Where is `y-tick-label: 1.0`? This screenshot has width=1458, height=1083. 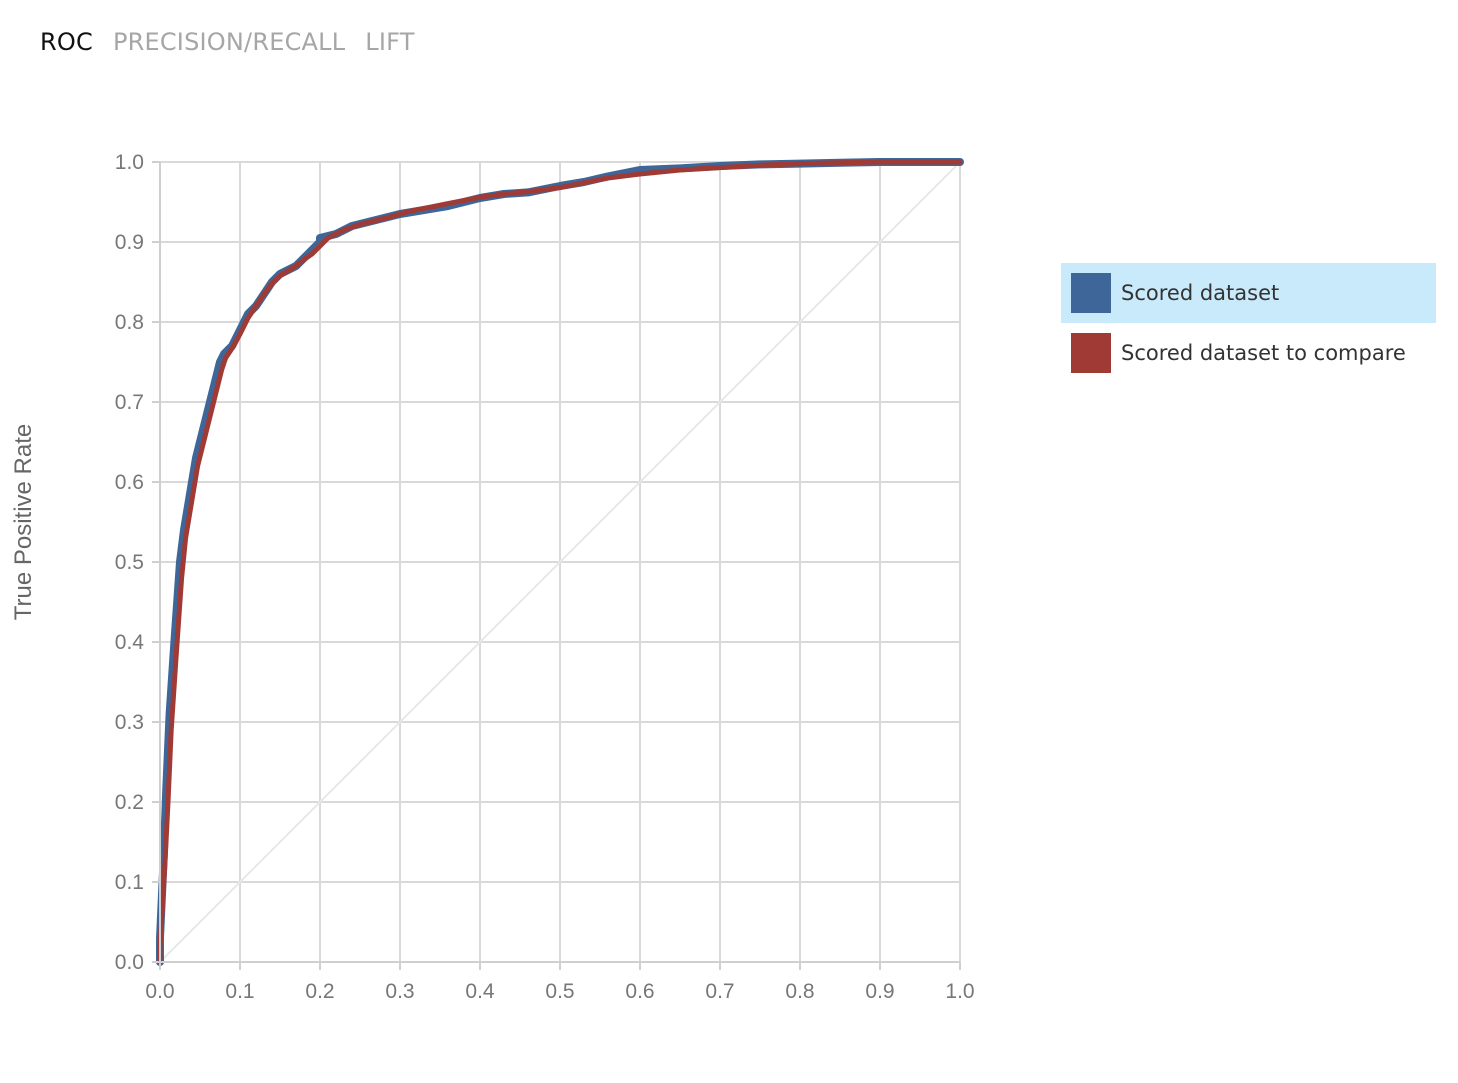
y-tick-label: 1.0 is located at coordinates (129, 162).